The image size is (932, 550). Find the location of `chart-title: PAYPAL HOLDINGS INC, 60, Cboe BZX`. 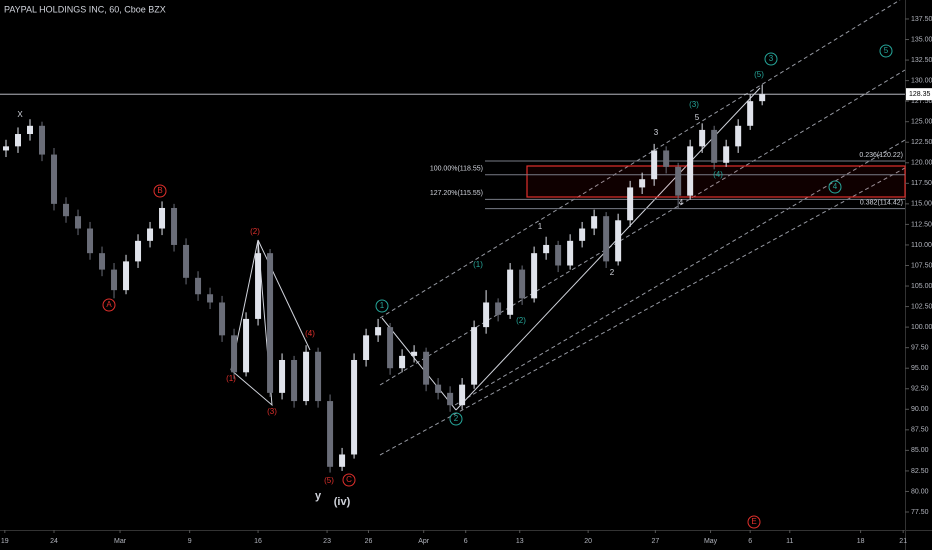

chart-title: PAYPAL HOLDINGS INC, 60, Cboe BZX is located at coordinates (85, 9).